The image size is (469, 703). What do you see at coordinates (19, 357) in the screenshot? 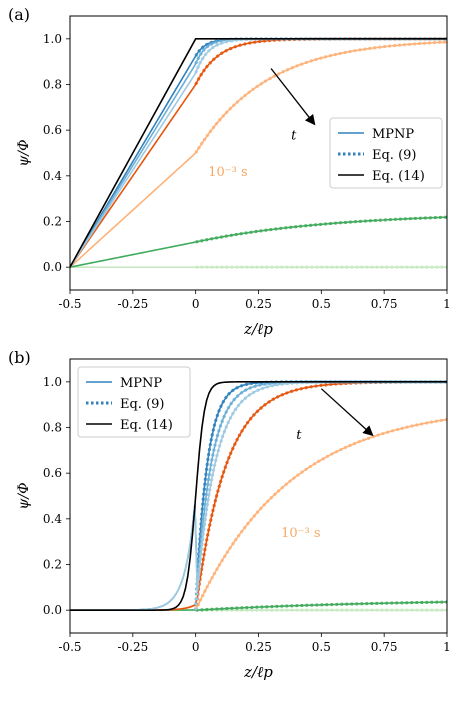
I see `panel-label: (b)` at bounding box center [19, 357].